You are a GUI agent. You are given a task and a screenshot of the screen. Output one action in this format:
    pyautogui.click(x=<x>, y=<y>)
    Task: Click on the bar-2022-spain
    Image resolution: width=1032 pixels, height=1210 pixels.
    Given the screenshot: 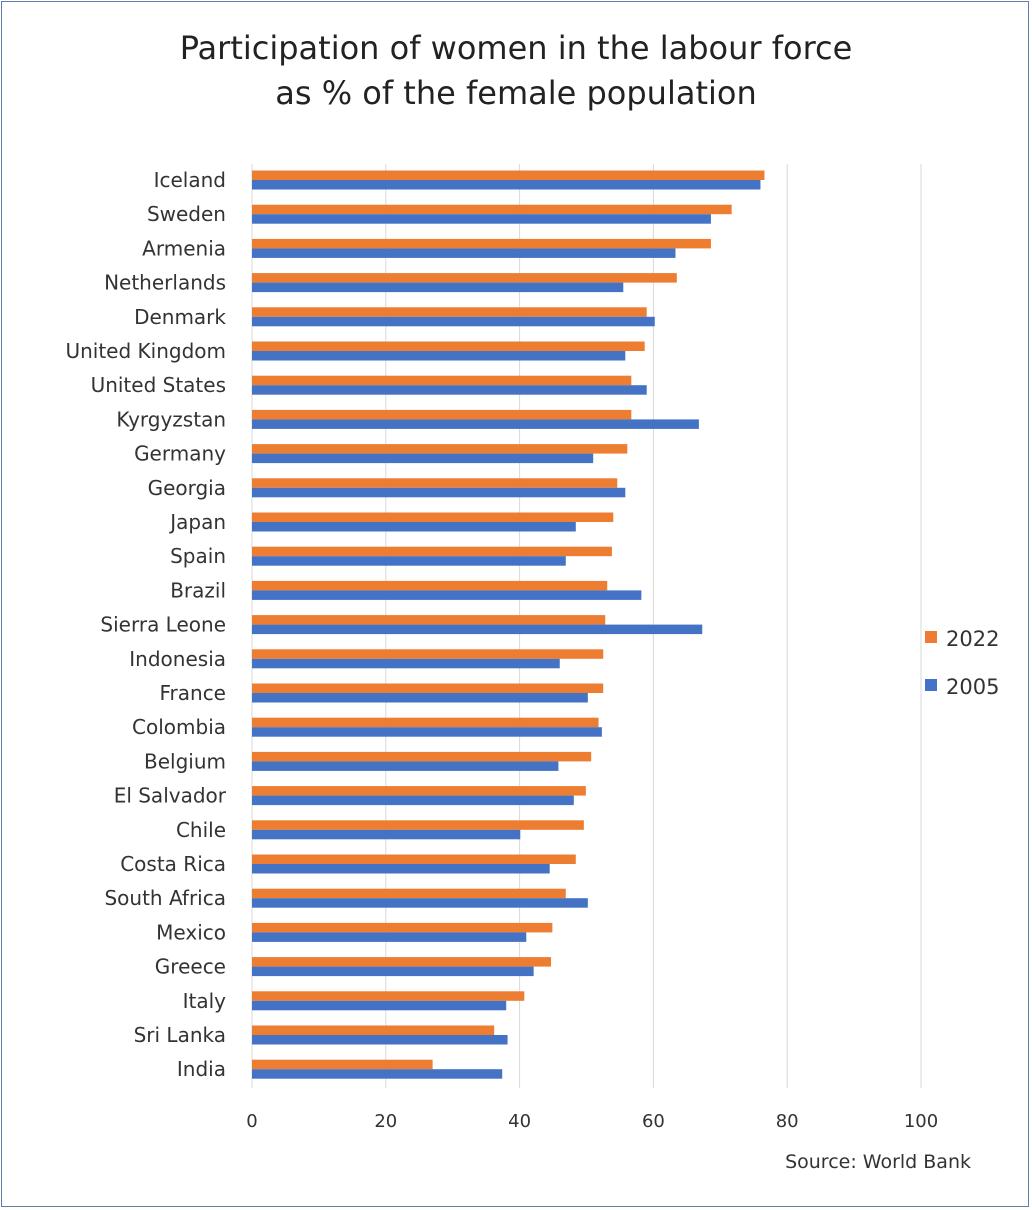 What is the action you would take?
    pyautogui.click(x=432, y=551)
    